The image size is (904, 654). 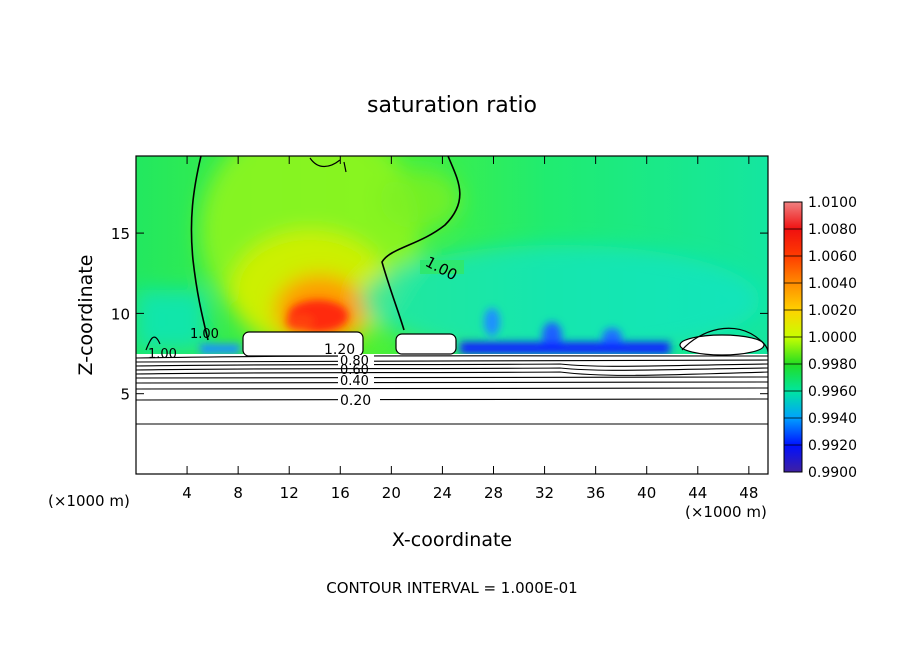 What do you see at coordinates (595, 493) in the screenshot?
I see `x-tick-label: 36` at bounding box center [595, 493].